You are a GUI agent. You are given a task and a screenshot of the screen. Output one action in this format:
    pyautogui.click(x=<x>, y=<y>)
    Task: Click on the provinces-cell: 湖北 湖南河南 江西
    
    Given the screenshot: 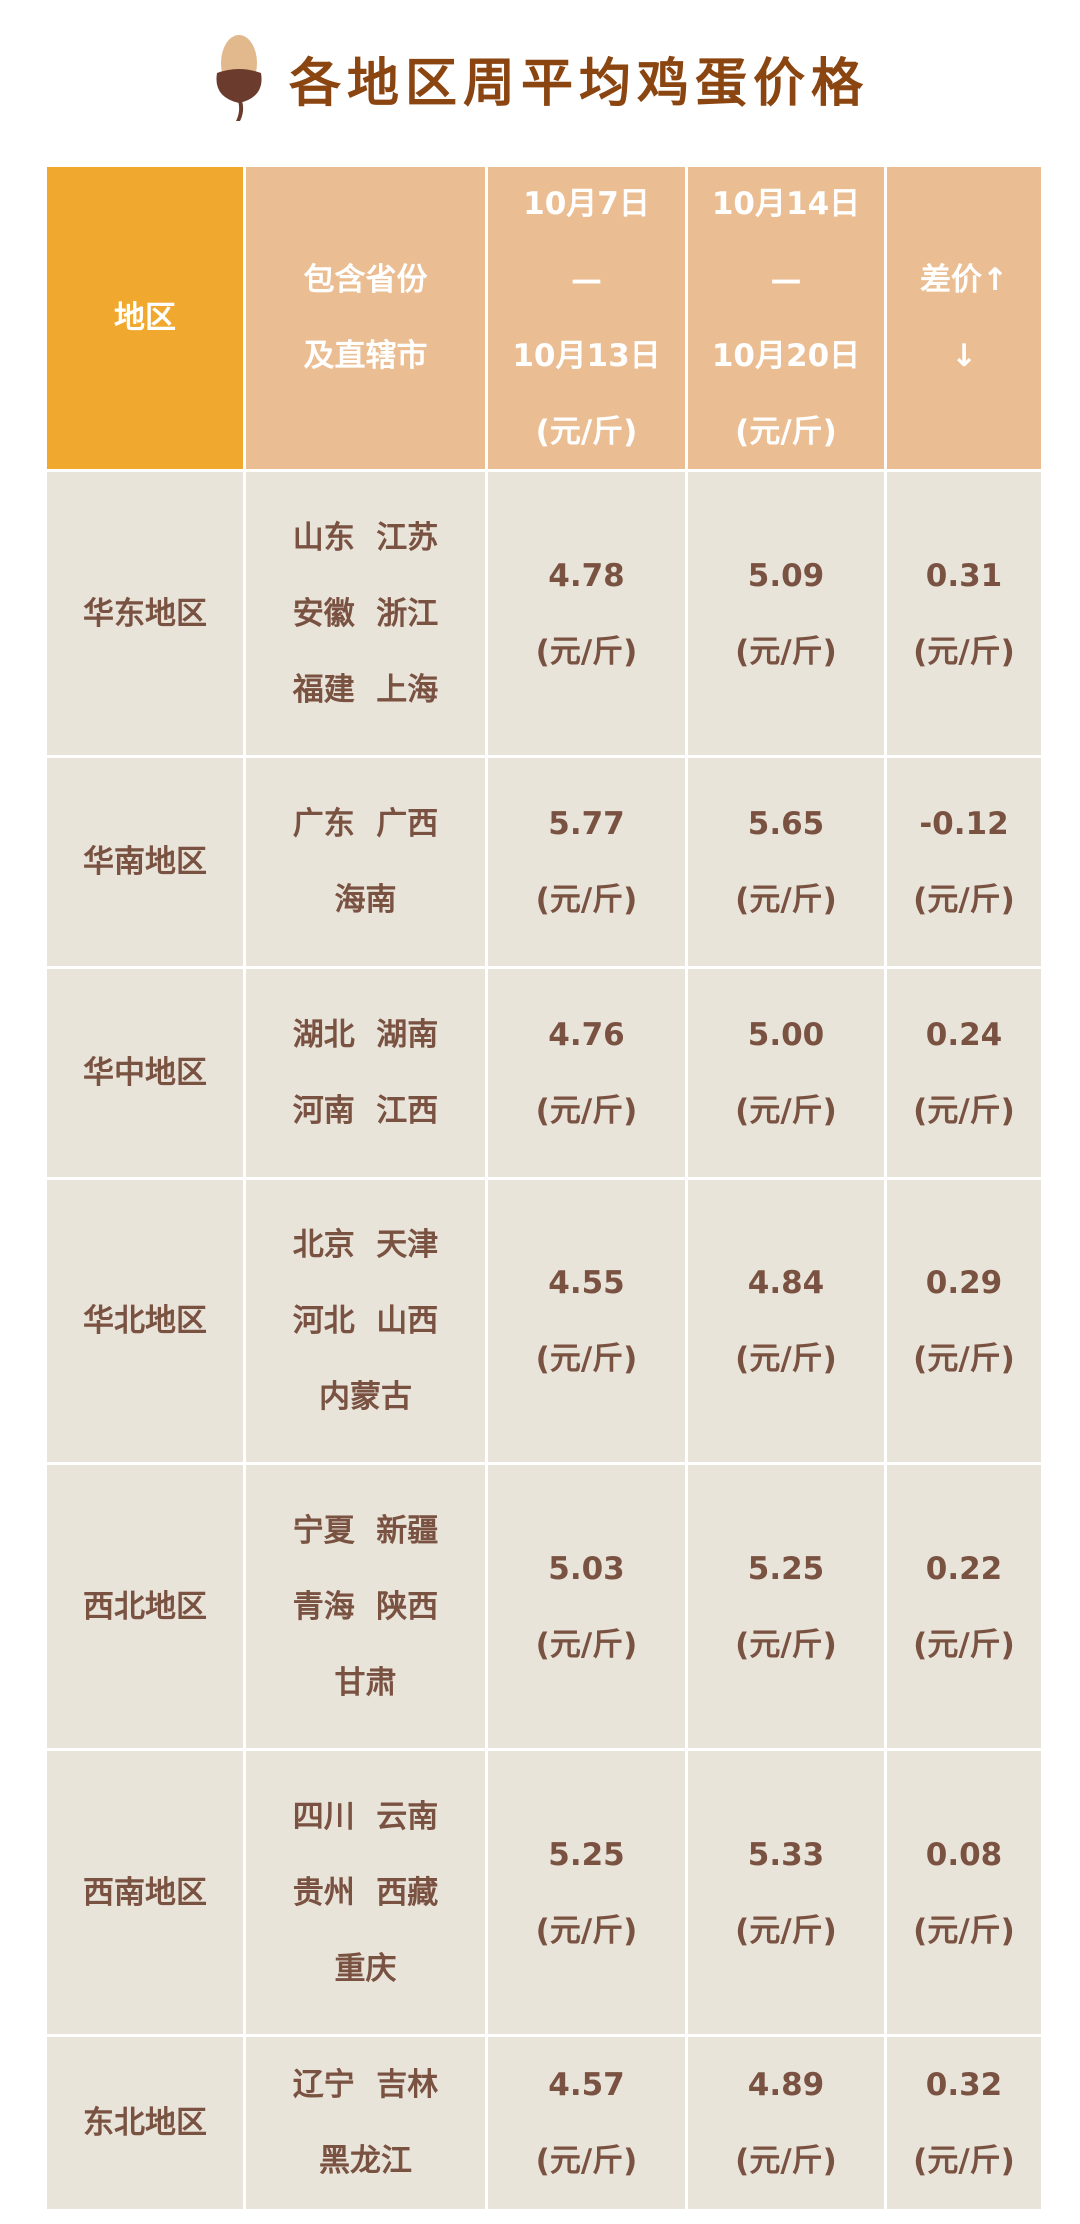 What is the action you would take?
    pyautogui.click(x=365, y=1073)
    